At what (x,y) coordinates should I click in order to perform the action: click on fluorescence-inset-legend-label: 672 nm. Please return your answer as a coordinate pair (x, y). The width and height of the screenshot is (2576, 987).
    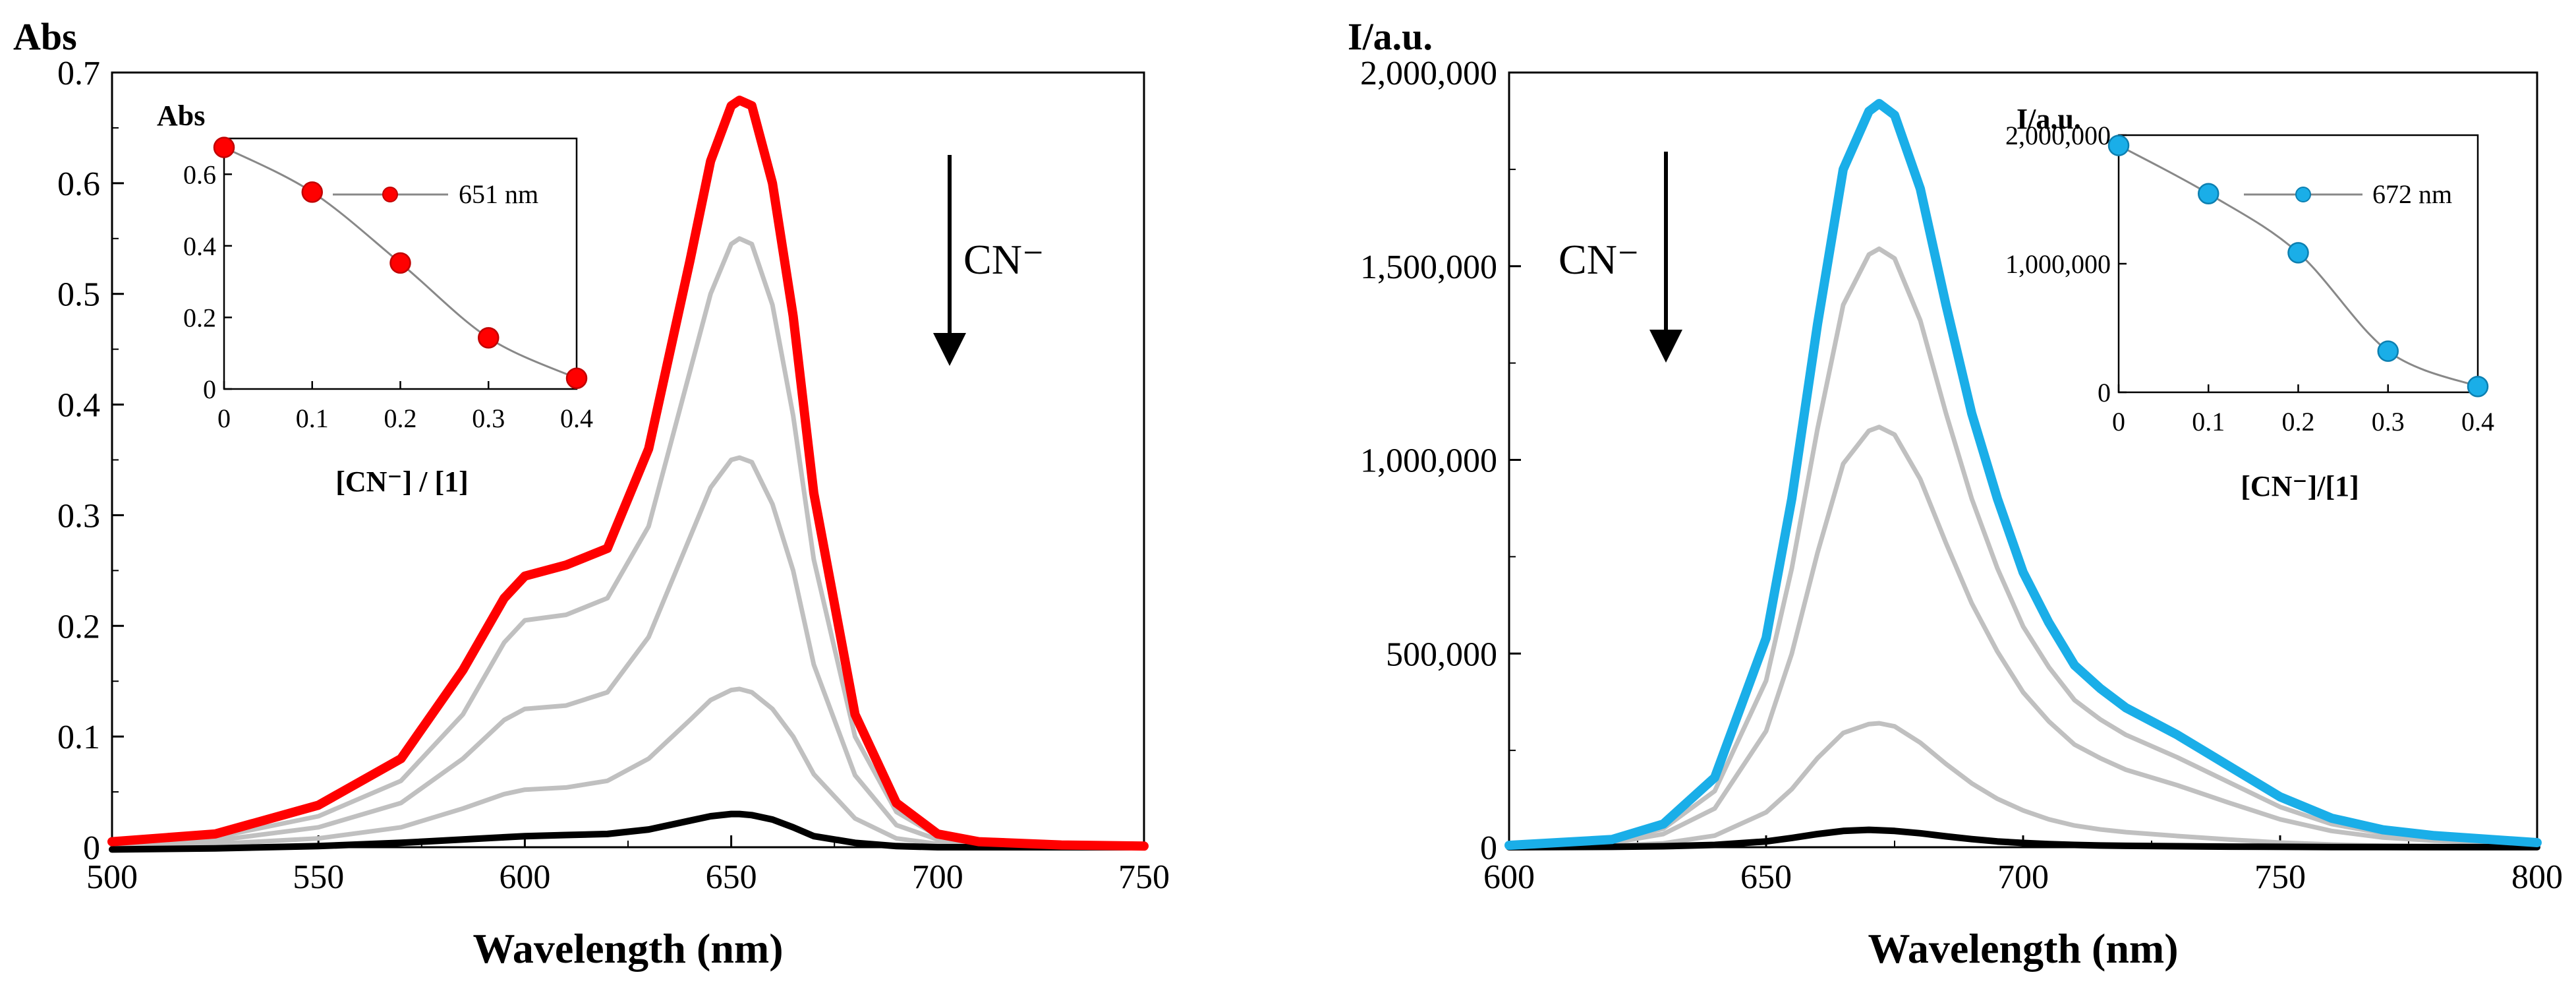
    Looking at the image, I should click on (2412, 194).